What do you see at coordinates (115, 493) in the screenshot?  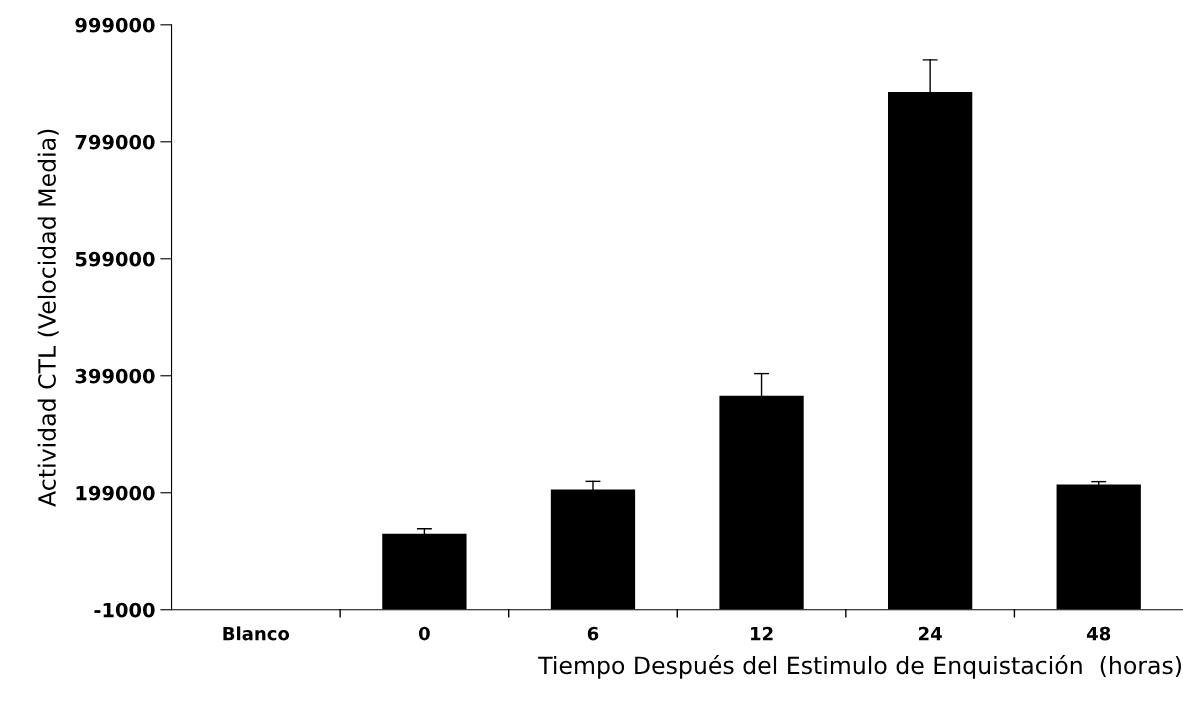 I see `y-tick-label: 199000` at bounding box center [115, 493].